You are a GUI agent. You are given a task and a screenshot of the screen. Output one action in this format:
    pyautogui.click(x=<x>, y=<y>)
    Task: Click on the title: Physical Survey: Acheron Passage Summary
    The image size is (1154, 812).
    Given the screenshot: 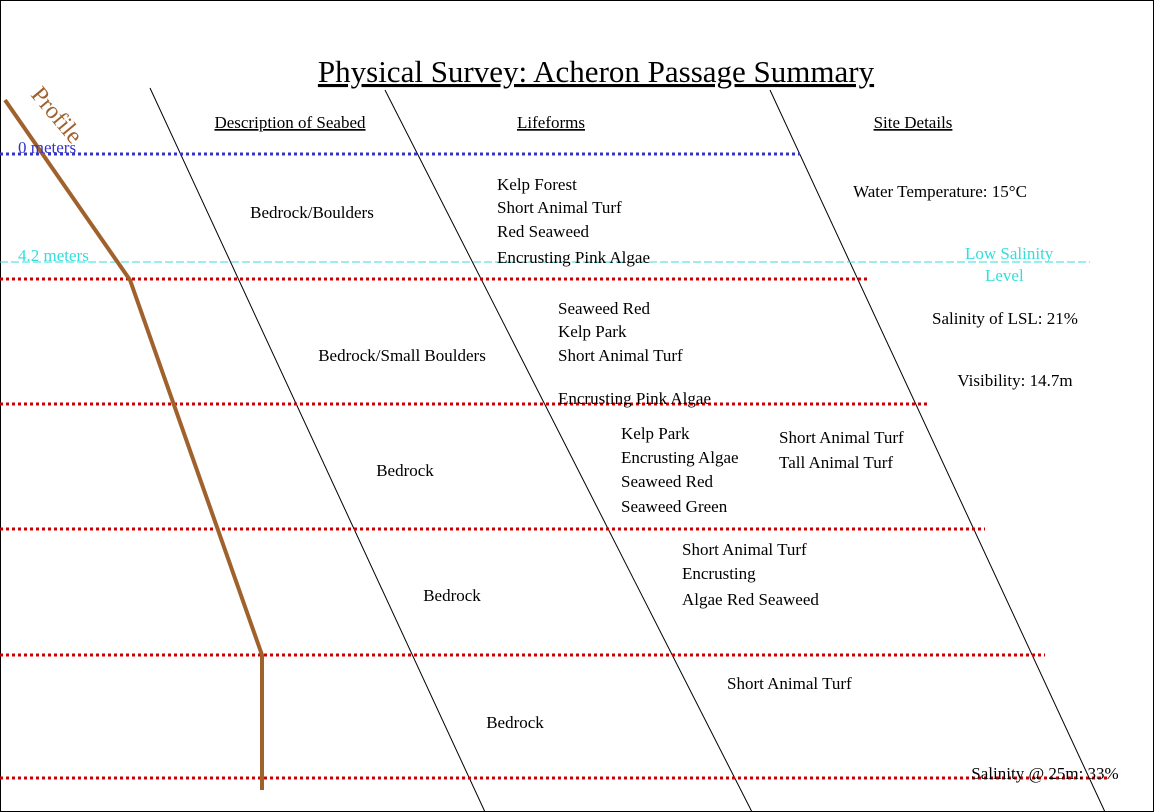 What is the action you would take?
    pyautogui.click(x=596, y=71)
    